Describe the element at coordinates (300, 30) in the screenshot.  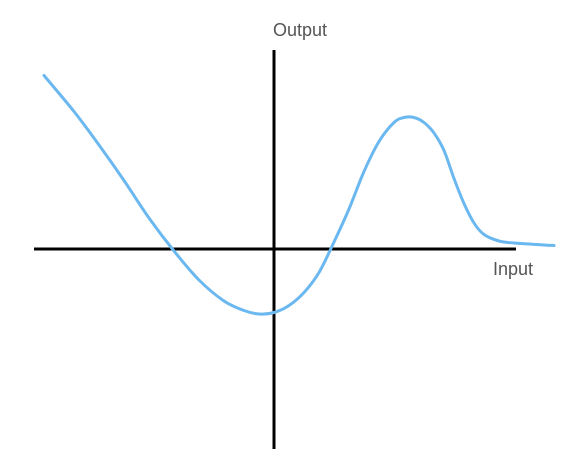
I see `y-axis-label: Output` at that location.